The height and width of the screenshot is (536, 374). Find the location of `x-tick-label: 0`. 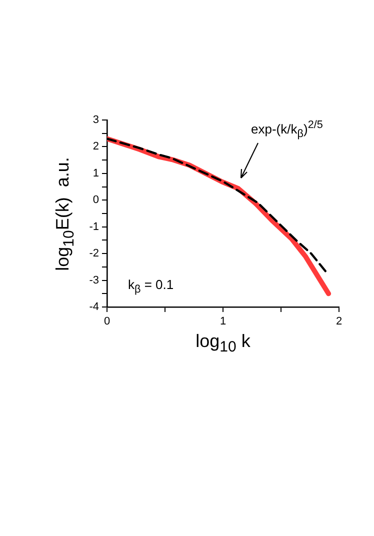

x-tick-label: 0 is located at coordinates (107, 322).